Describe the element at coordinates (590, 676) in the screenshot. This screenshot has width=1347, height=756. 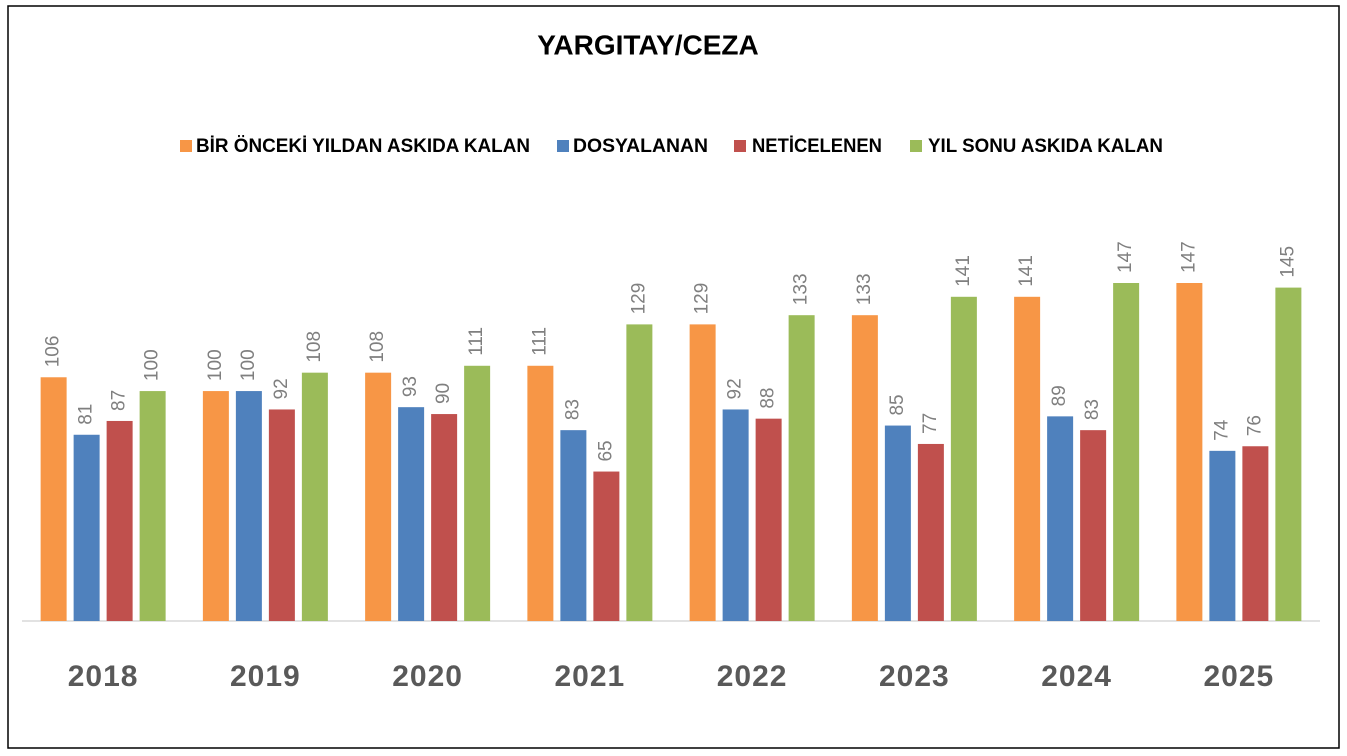
I see `x-tick-label: 2021` at that location.